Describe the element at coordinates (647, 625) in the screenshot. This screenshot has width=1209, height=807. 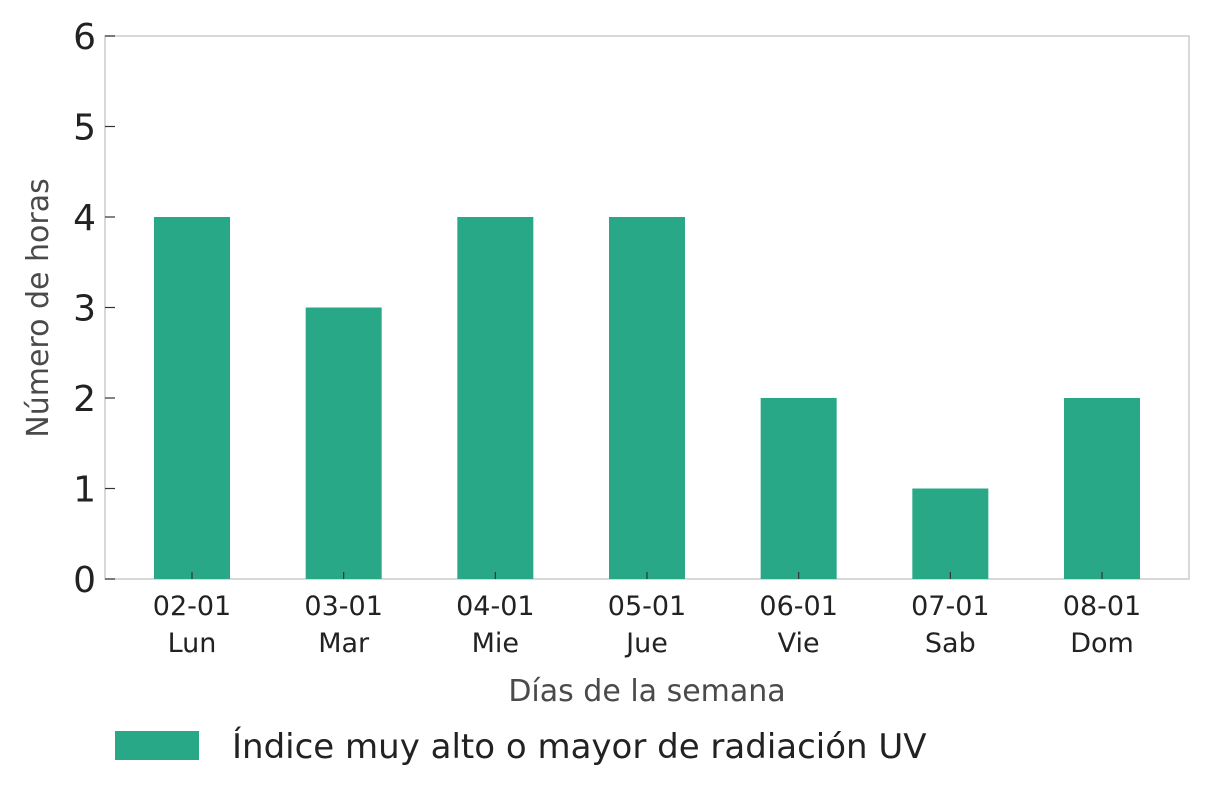
I see `x-tick-label: 05-01 Jue` at that location.